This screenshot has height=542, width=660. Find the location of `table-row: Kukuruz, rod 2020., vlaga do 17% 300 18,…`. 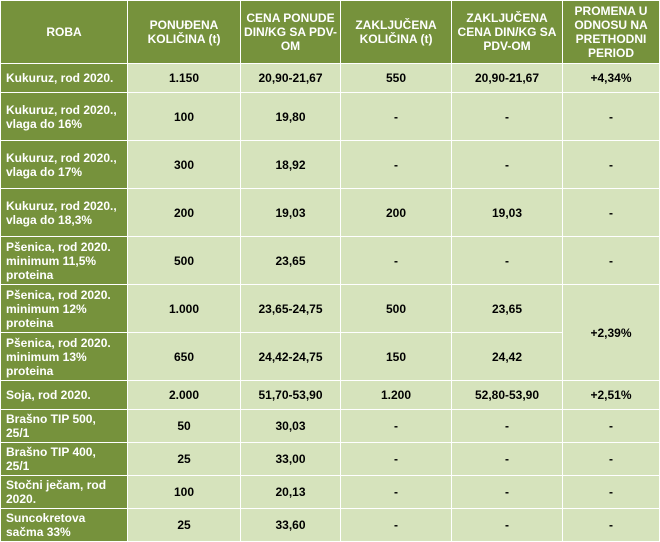

table-row: Kukuruz, rod 2020., vlaga do 17% 300 18,… is located at coordinates (330, 164).